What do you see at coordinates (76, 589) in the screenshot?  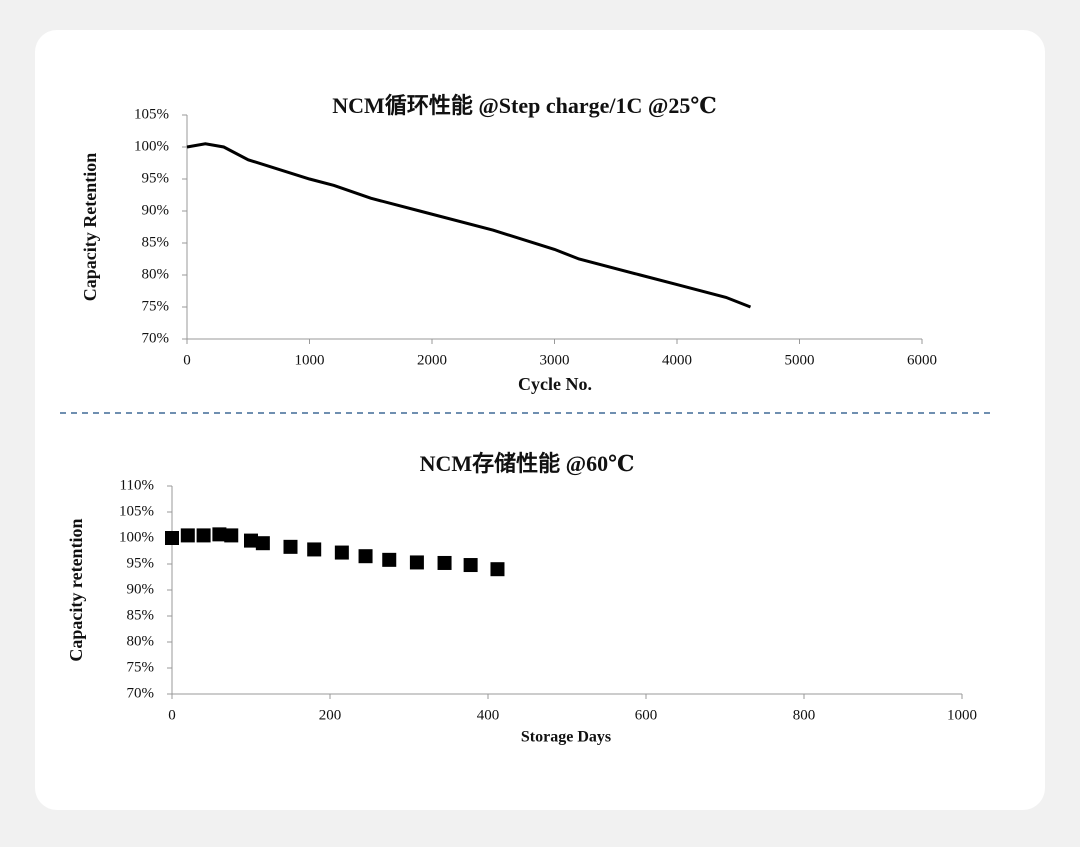 I see `y-axis-label: Capacity retention` at bounding box center [76, 589].